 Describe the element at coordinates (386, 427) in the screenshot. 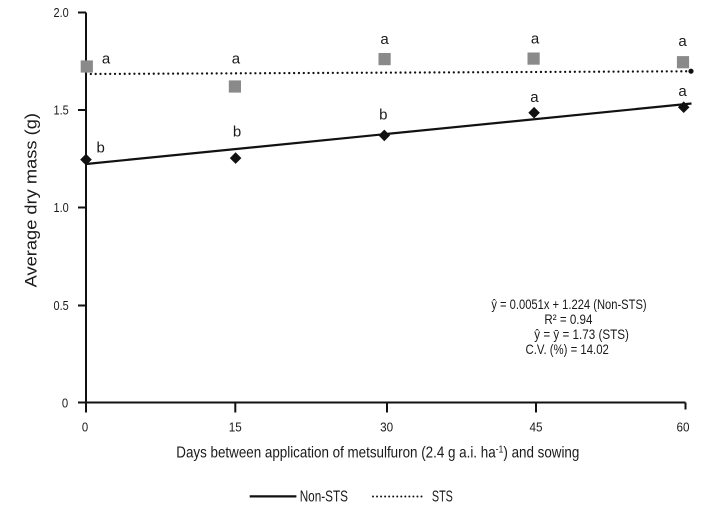

I see `svg-text: 30` at that location.